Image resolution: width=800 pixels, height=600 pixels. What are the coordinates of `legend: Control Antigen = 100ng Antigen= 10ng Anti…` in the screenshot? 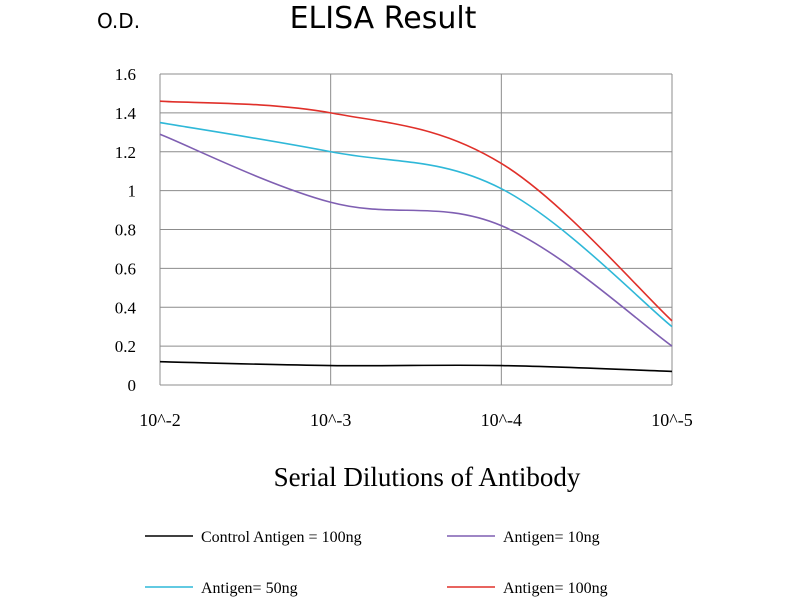 It's located at (376, 563).